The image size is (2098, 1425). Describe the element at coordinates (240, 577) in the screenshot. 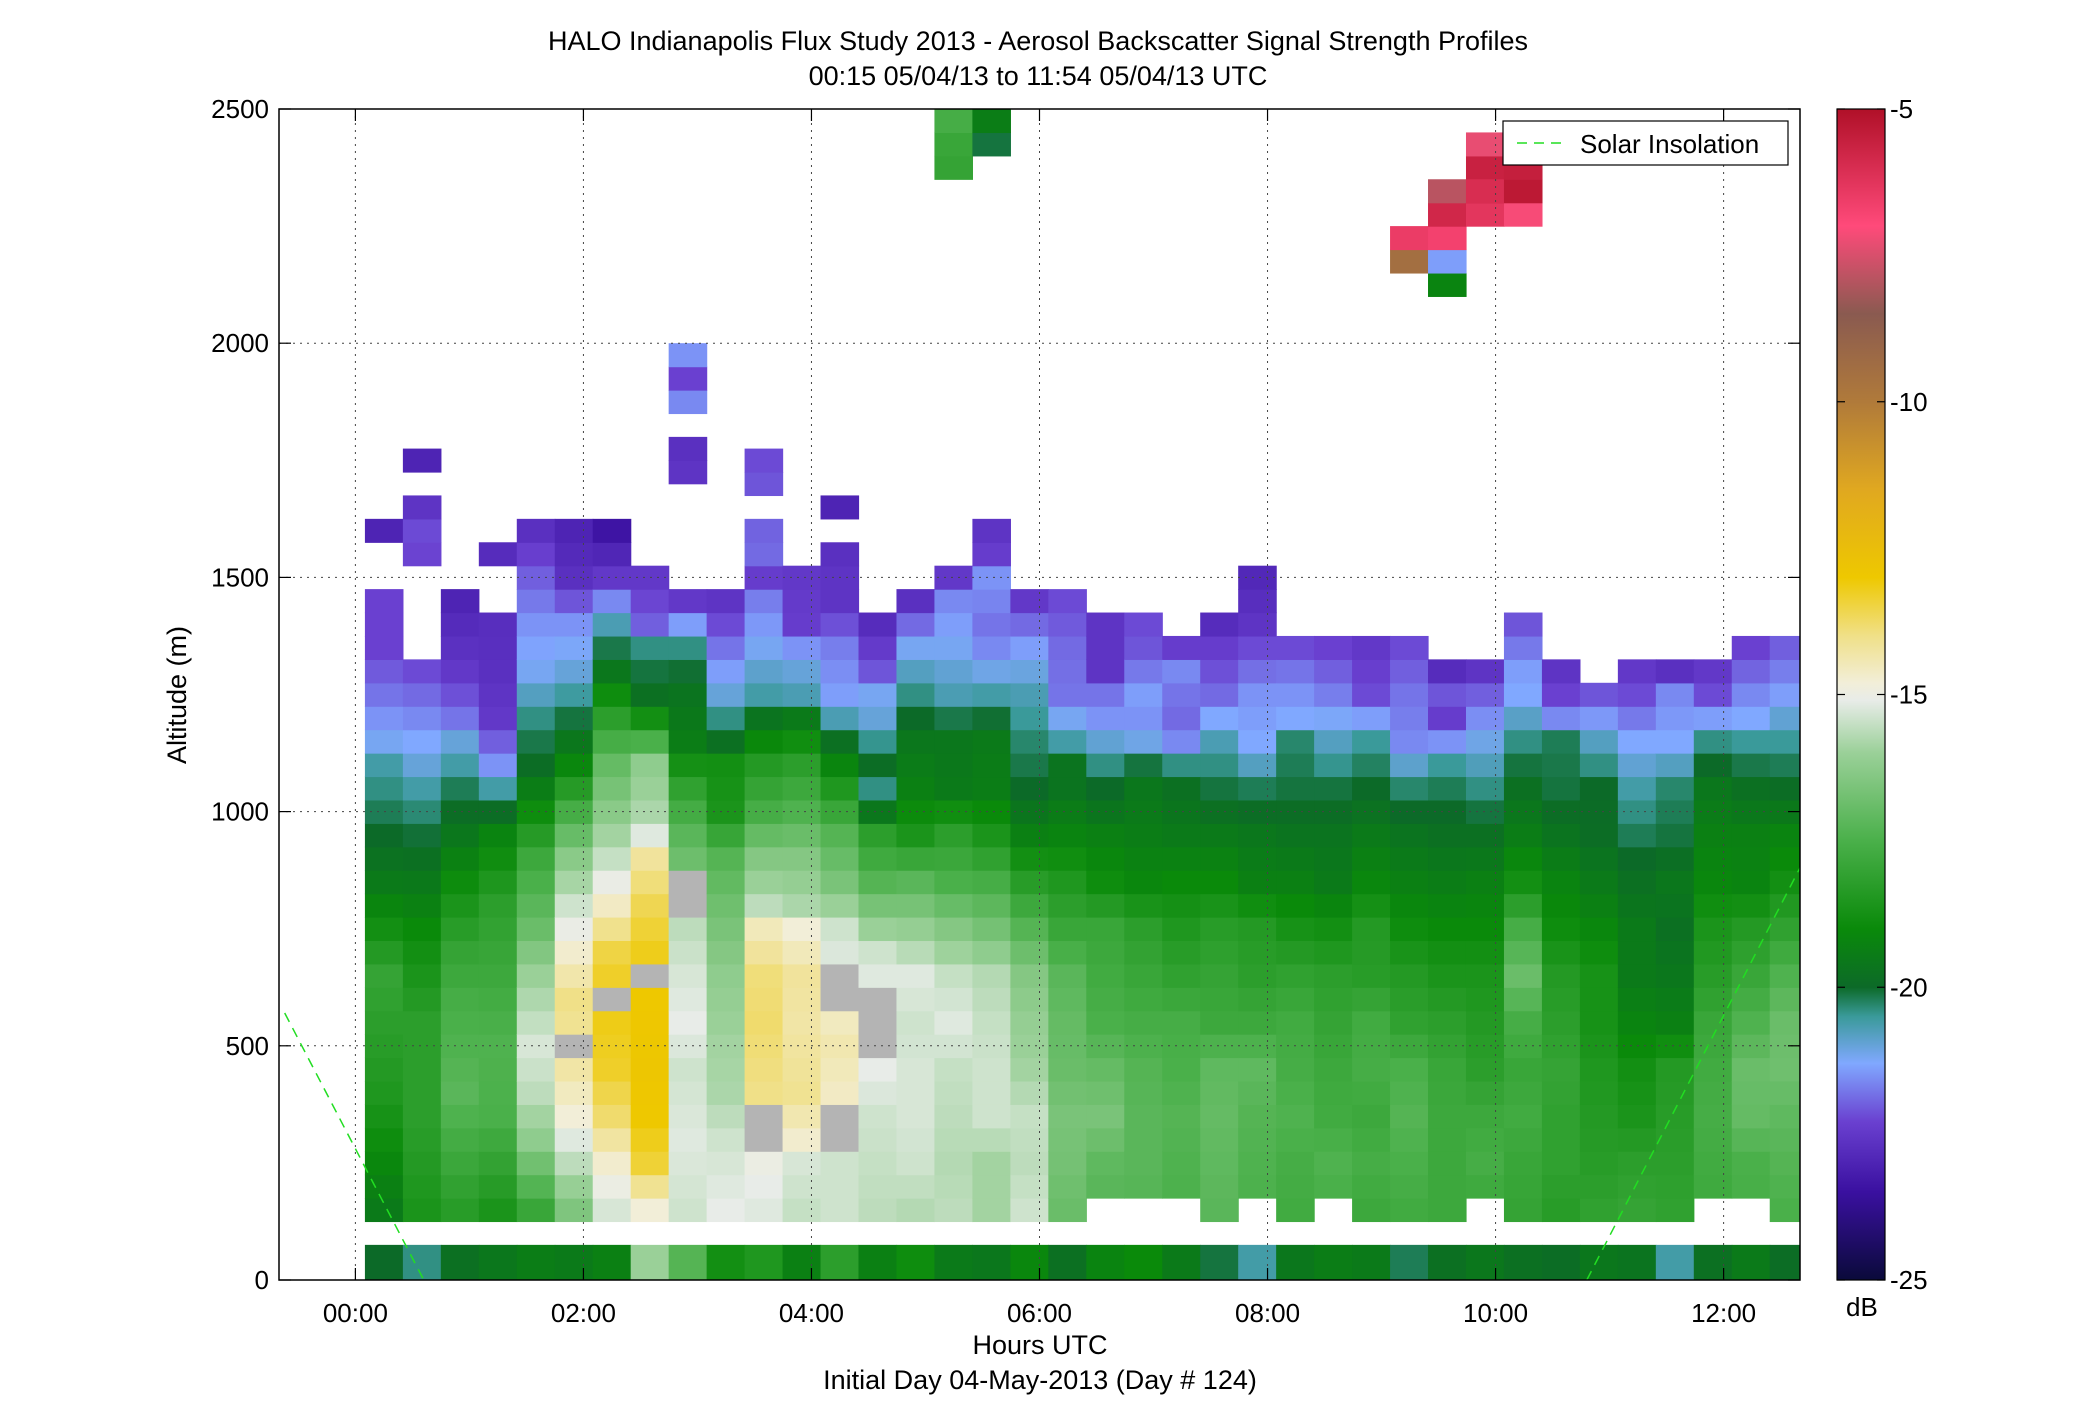

I see `y-tick-label: 1500` at that location.